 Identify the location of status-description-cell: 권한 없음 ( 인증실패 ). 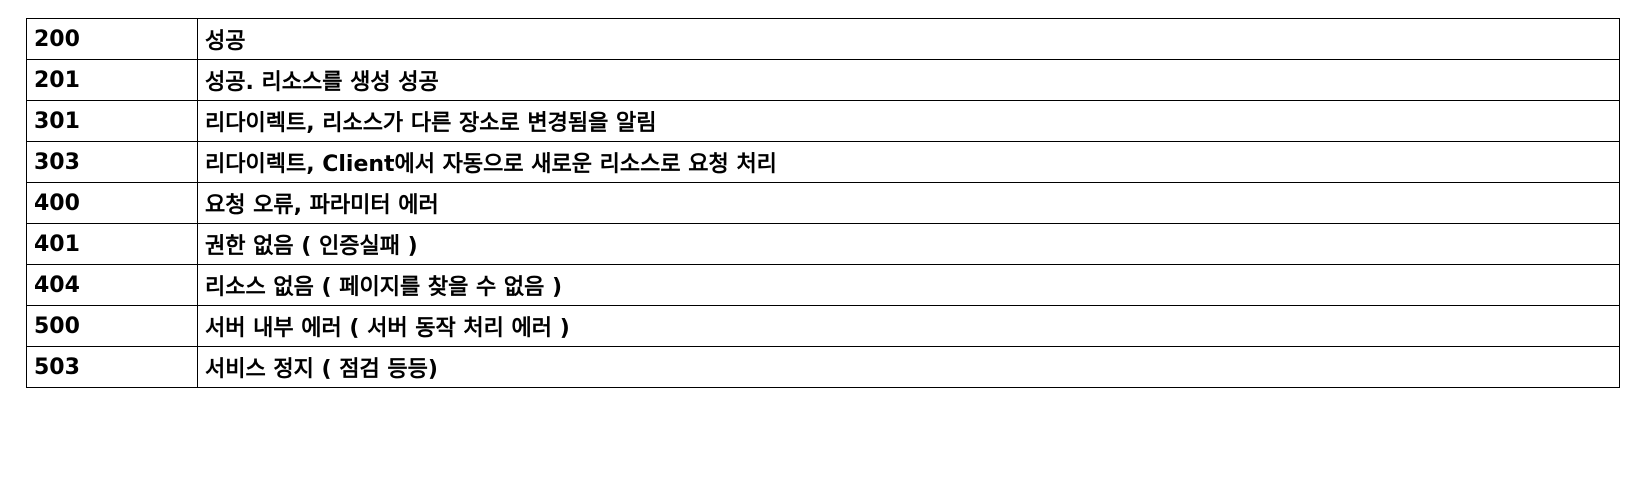
(908, 244).